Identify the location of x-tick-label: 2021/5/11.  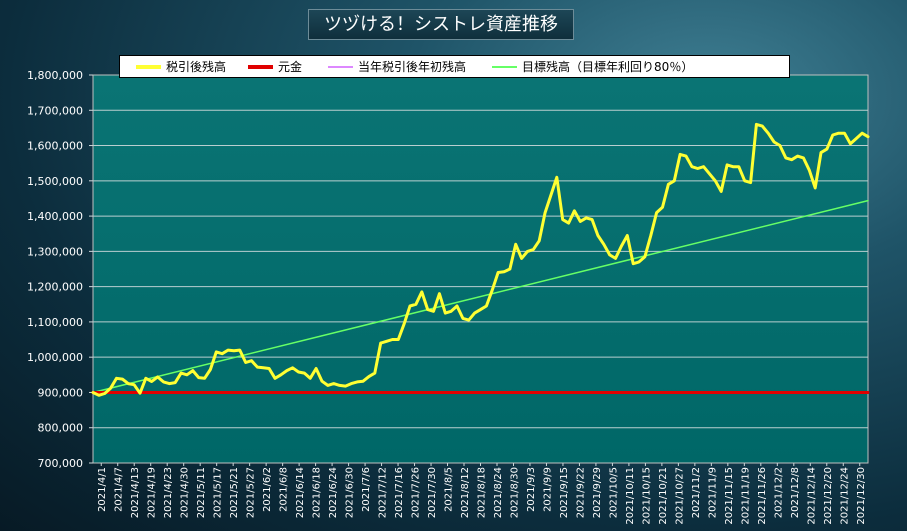
(201, 492).